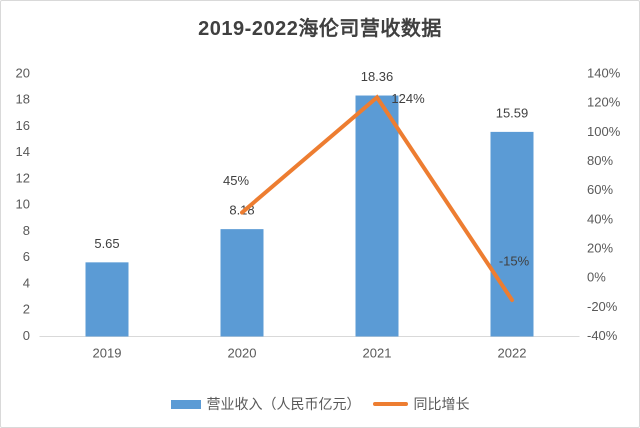 This screenshot has width=640, height=428. I want to click on right-axis-tick: 100%, so click(604, 131).